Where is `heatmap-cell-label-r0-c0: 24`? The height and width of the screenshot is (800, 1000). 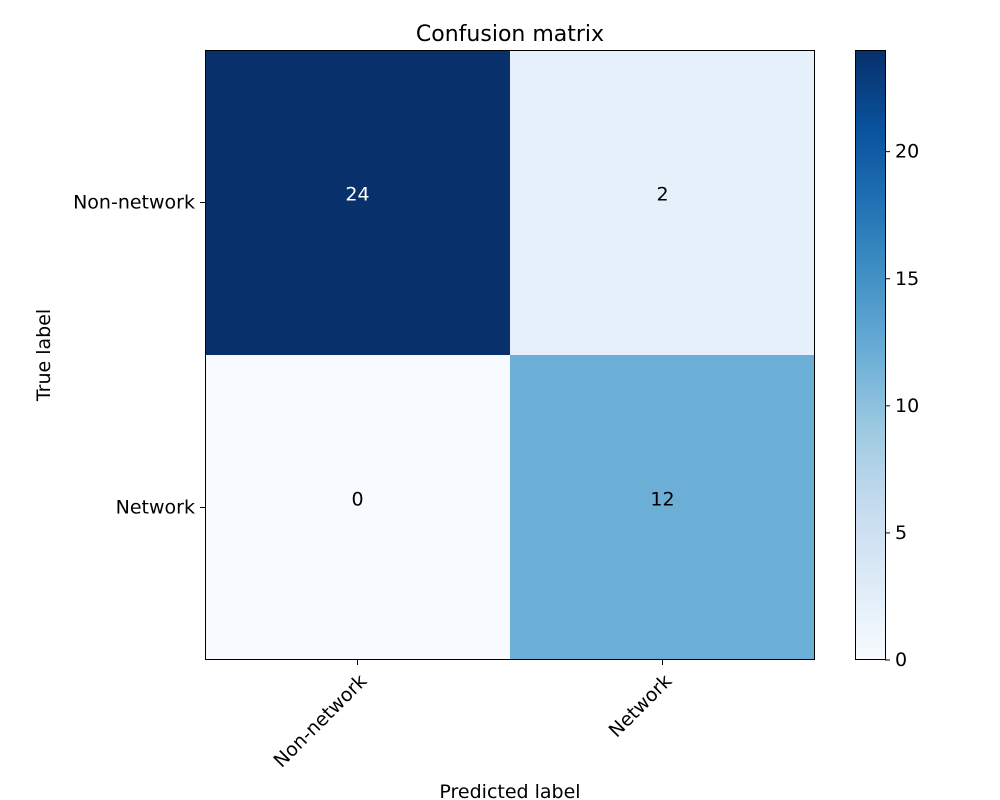
heatmap-cell-label-r0-c0: 24 is located at coordinates (357, 195).